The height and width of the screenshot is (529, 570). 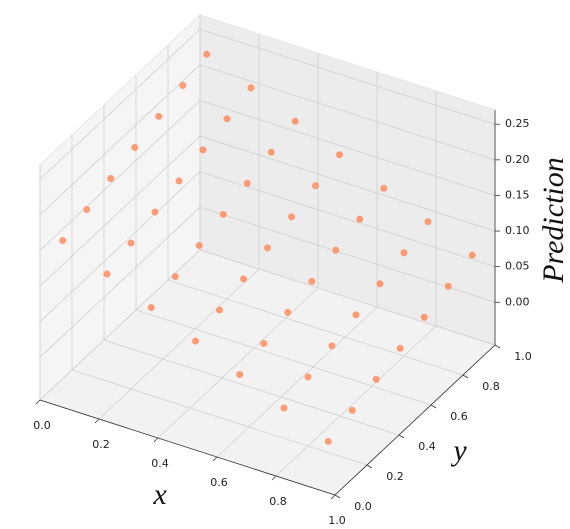 I want to click on y-tick-label: 0.0, so click(x=363, y=506).